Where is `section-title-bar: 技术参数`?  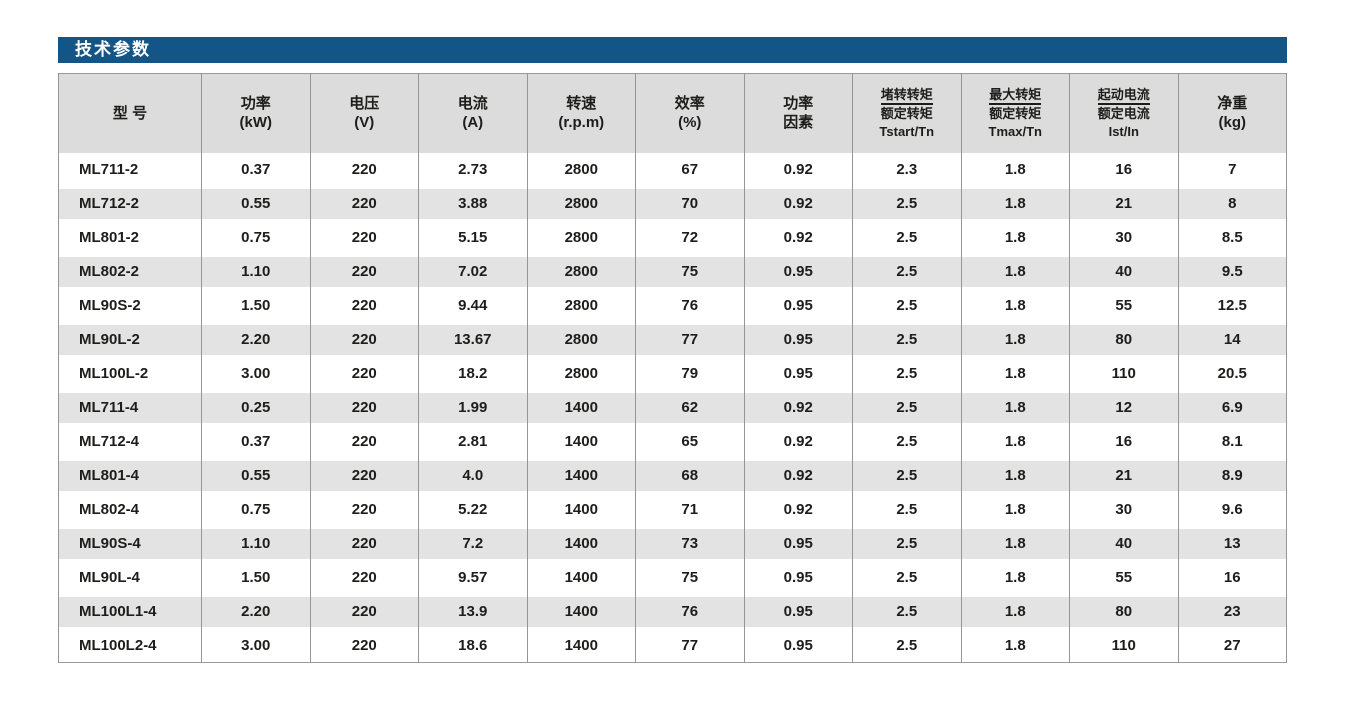 section-title-bar: 技术参数 is located at coordinates (672, 50).